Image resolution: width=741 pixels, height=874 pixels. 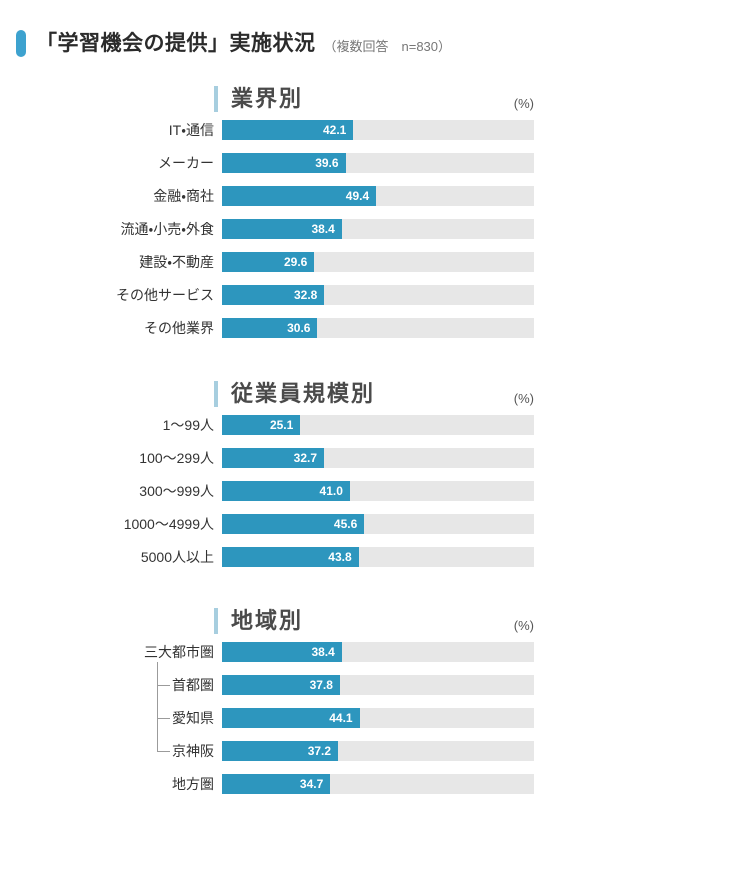 I want to click on bar-track: 37.8, so click(x=378, y=685).